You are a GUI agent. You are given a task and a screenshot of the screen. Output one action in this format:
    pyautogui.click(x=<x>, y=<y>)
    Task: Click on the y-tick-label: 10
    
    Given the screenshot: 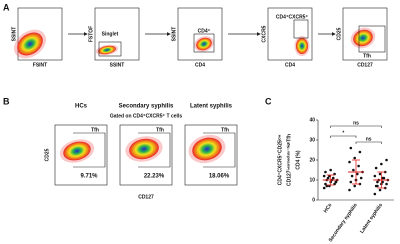 What is the action you would take?
    pyautogui.click(x=312, y=180)
    